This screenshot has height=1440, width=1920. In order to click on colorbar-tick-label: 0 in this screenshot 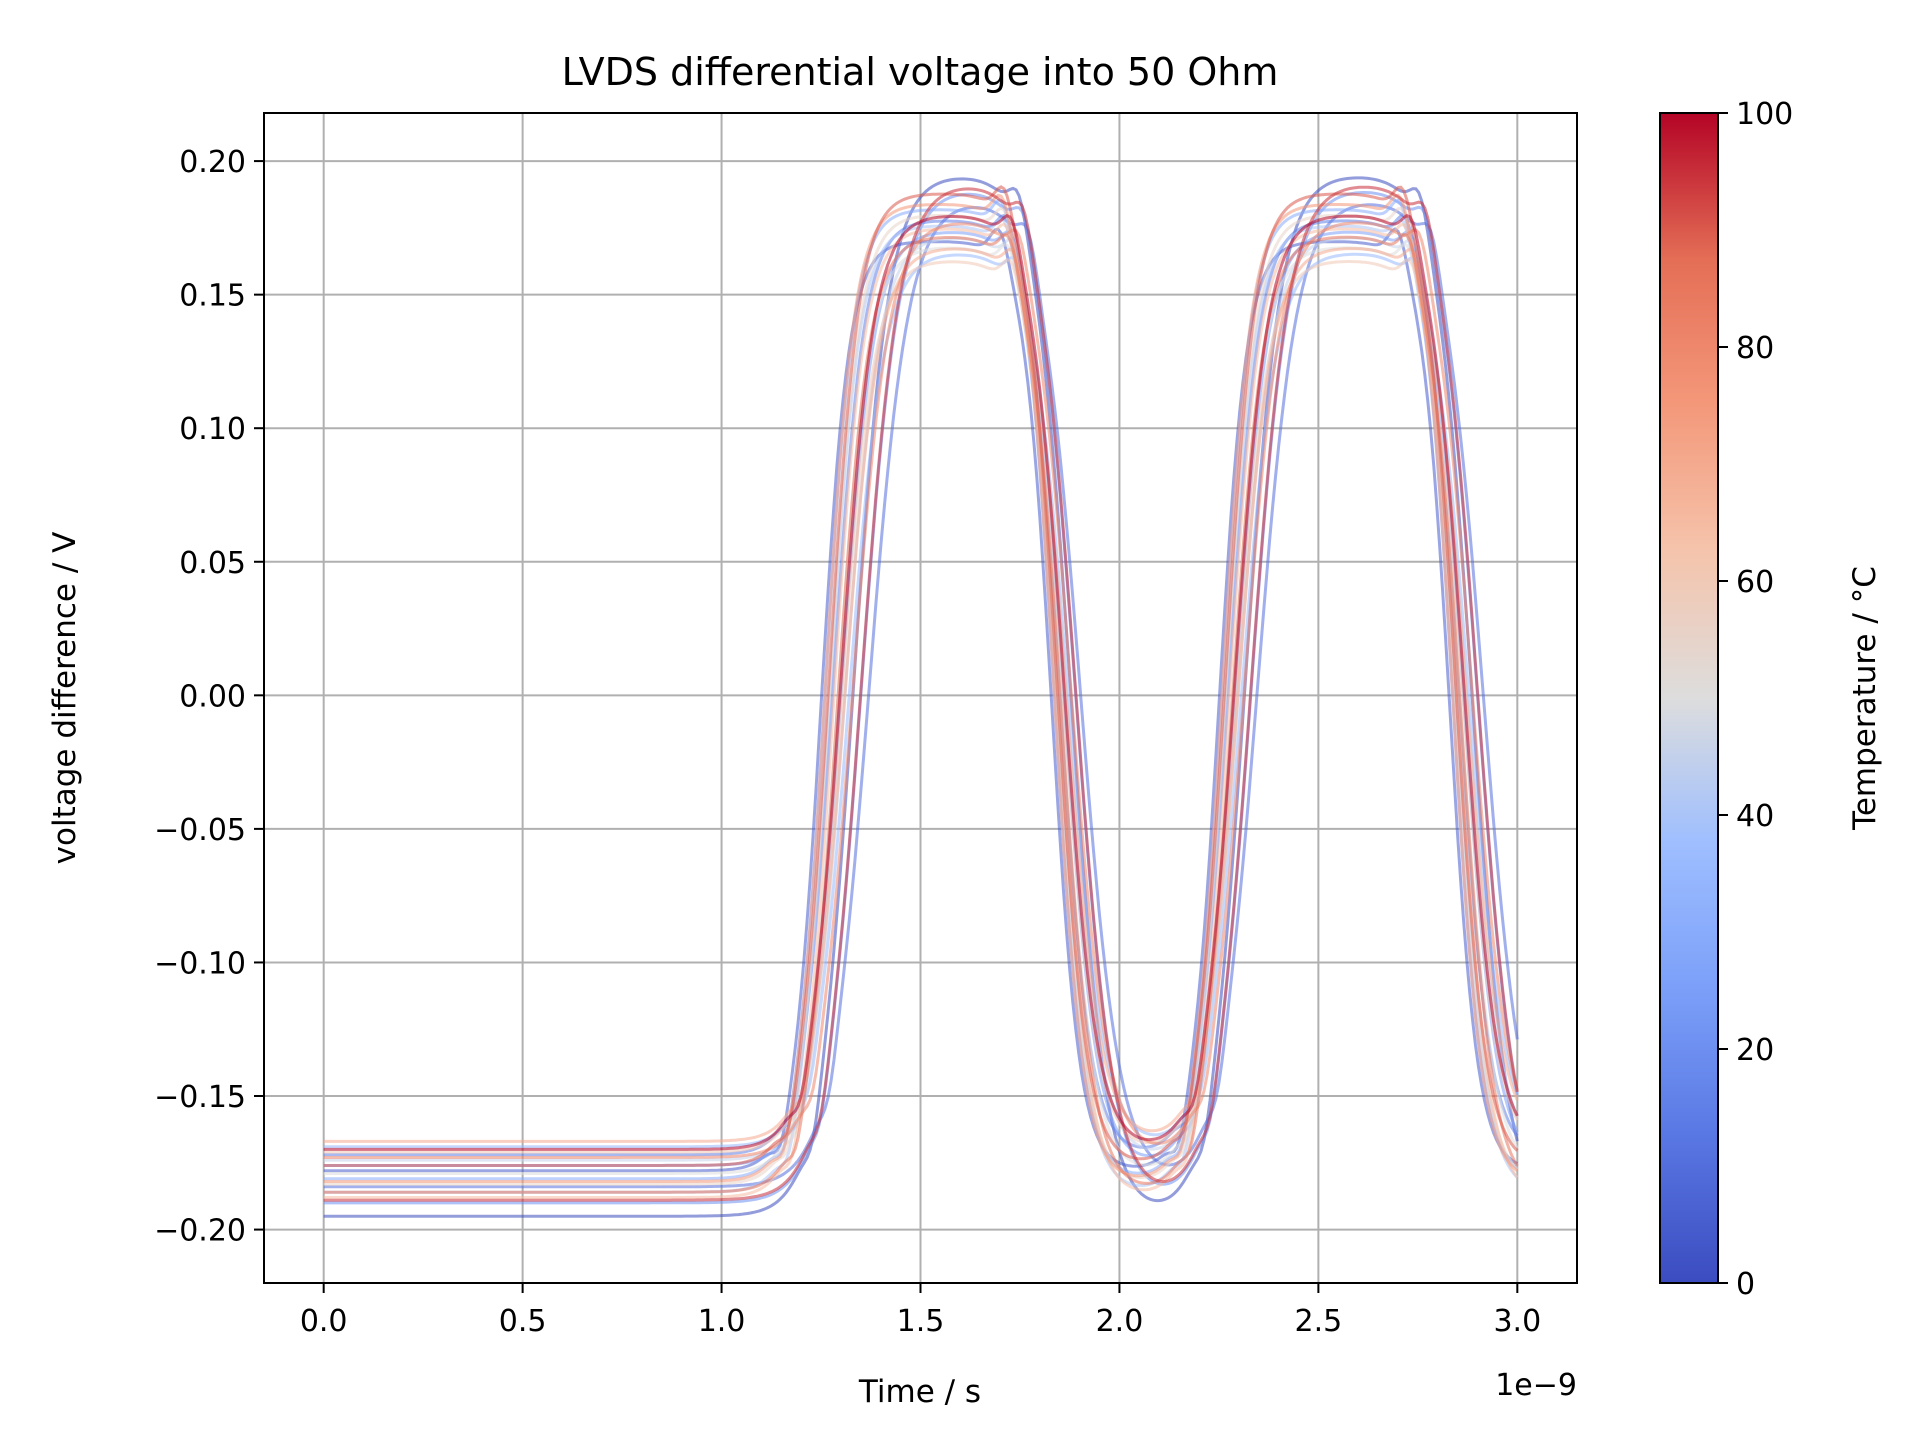, I will do `click(1745, 1284)`.